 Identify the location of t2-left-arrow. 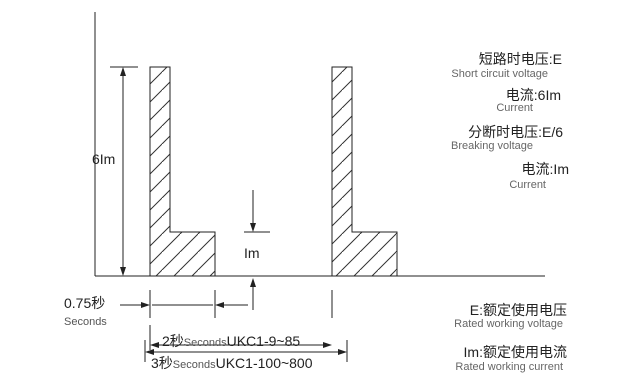
(154, 345).